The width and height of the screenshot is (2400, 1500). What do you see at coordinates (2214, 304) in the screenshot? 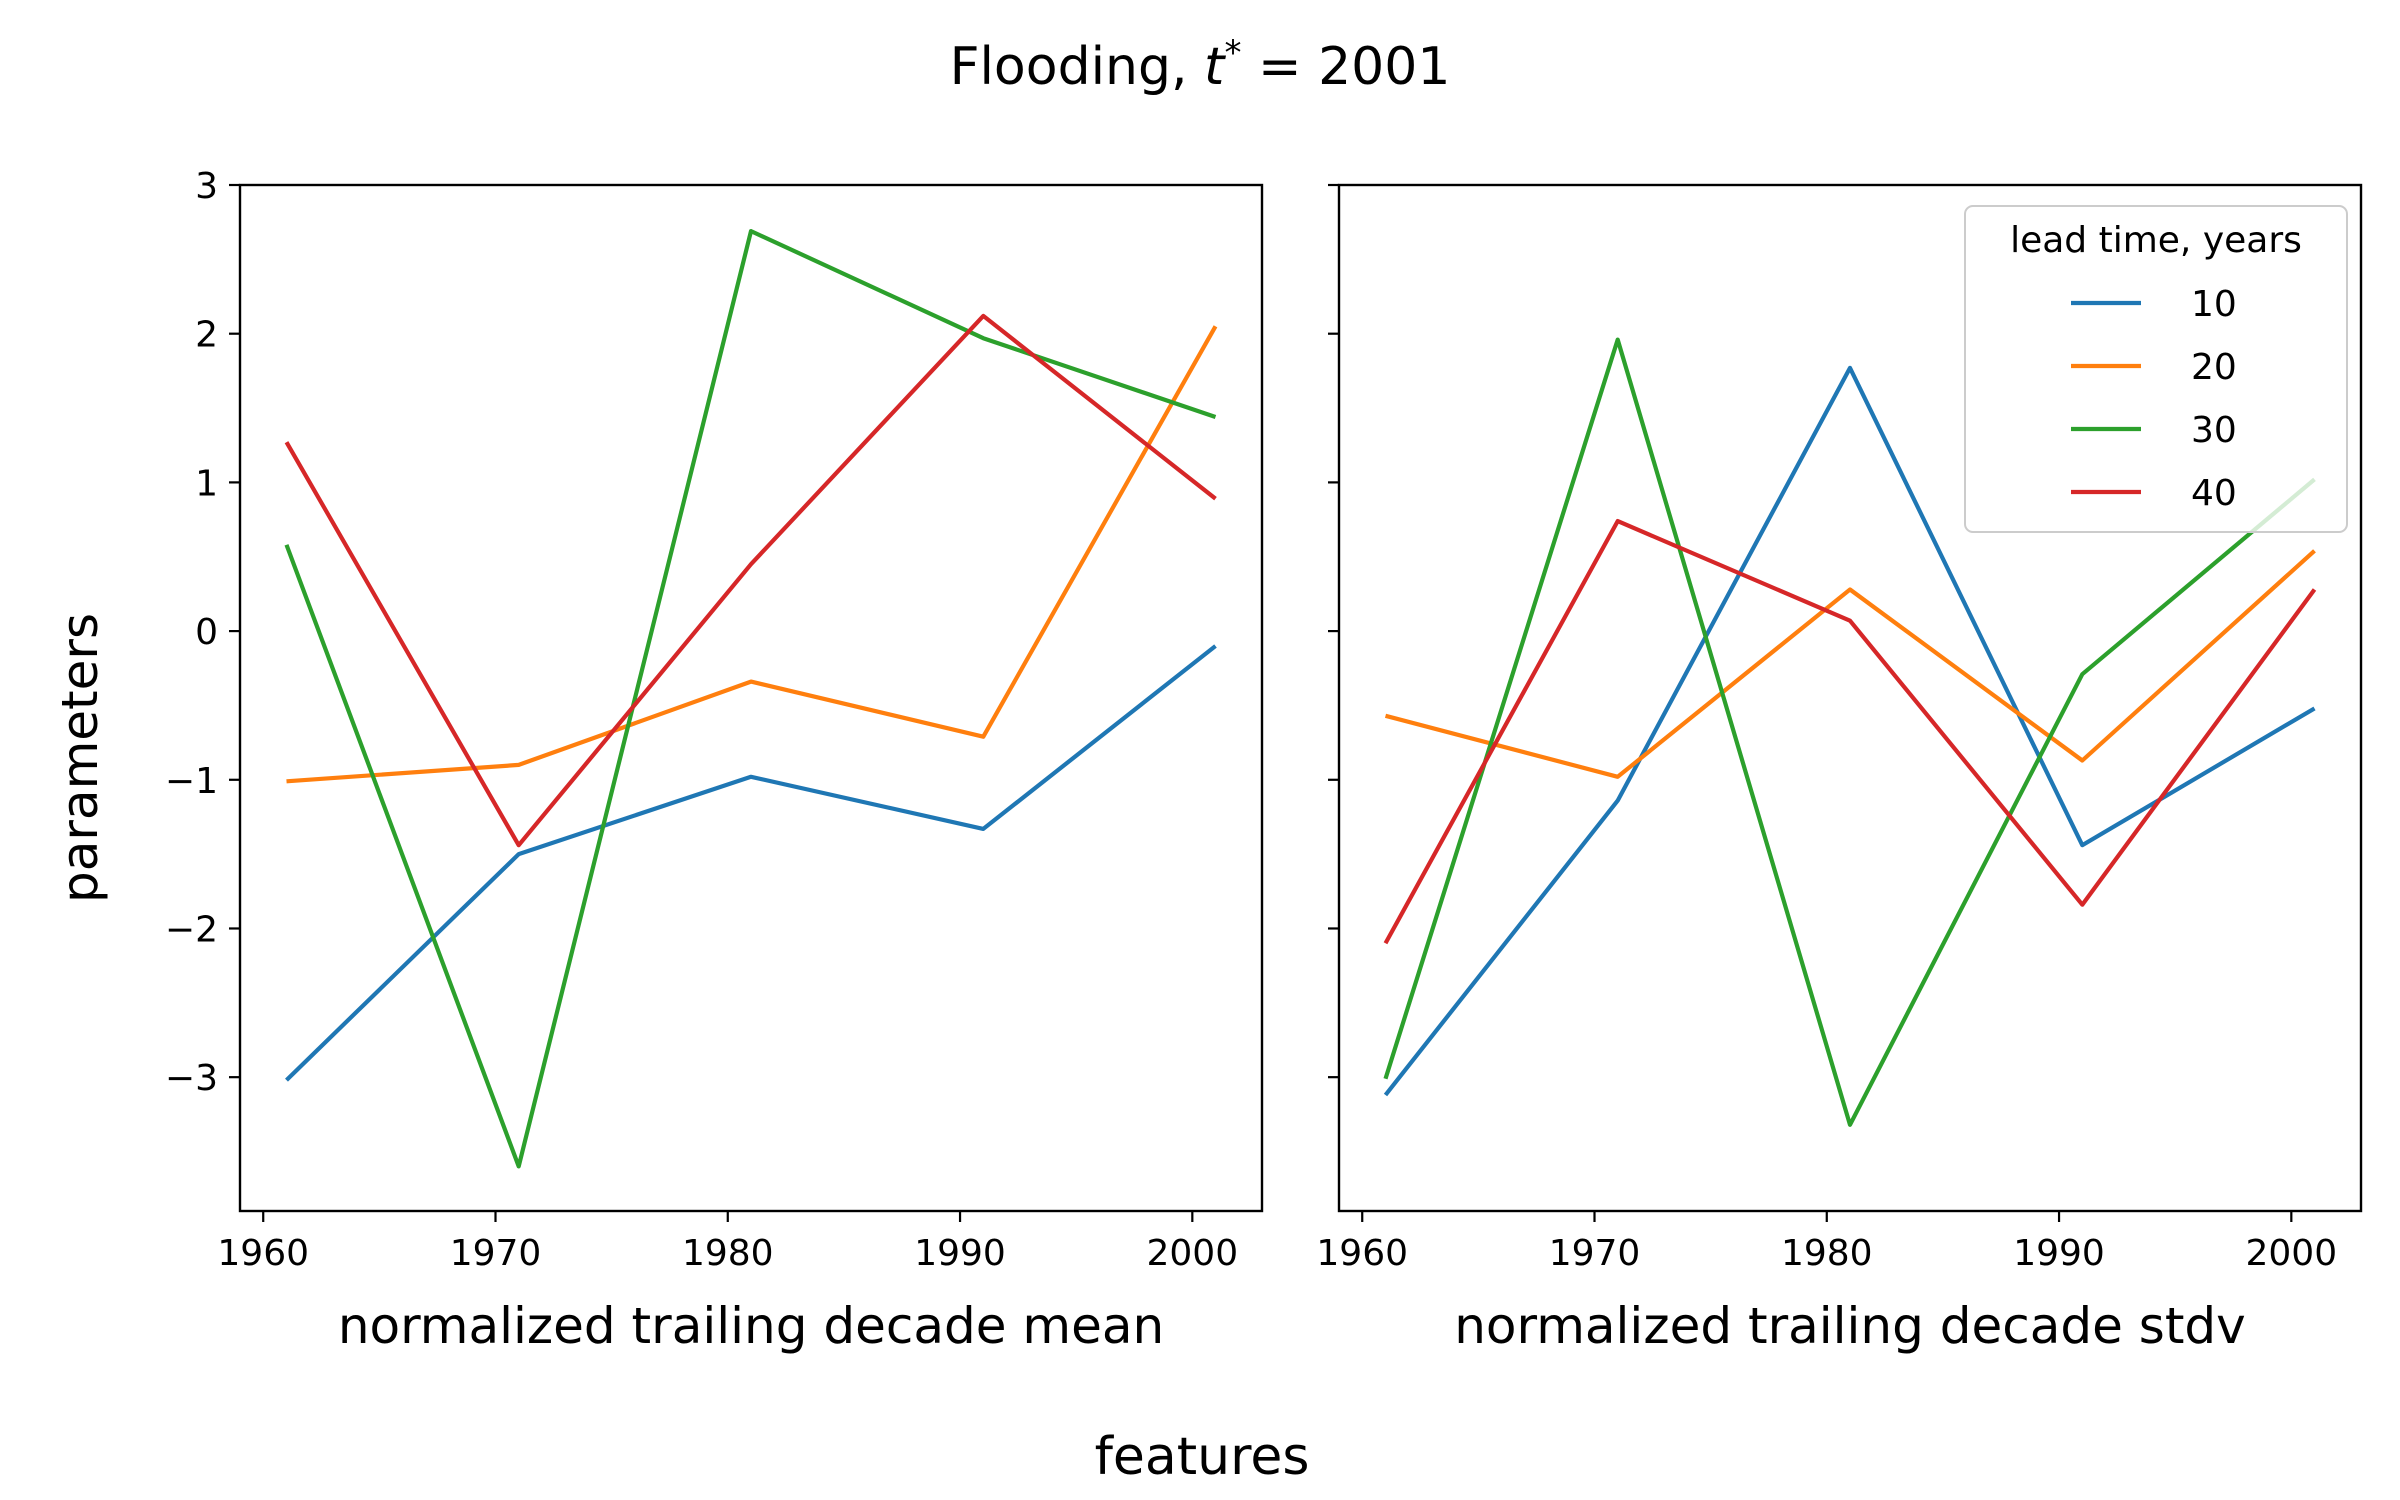
I see `legend-label-10: 10` at bounding box center [2214, 304].